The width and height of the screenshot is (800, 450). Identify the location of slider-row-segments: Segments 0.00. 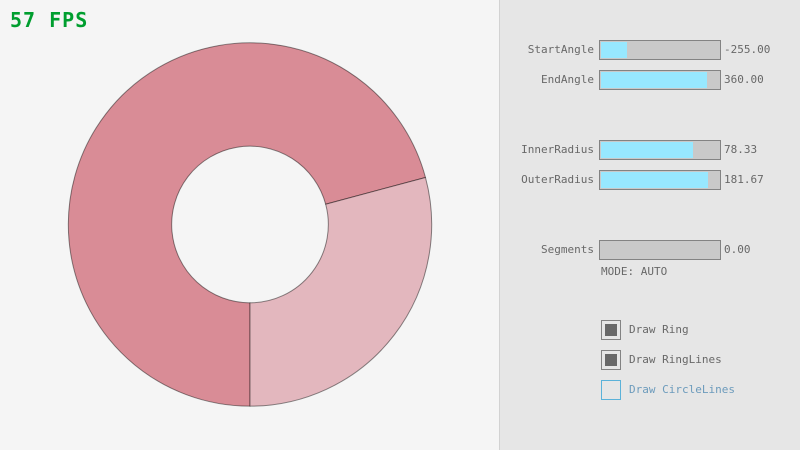
(650, 250).